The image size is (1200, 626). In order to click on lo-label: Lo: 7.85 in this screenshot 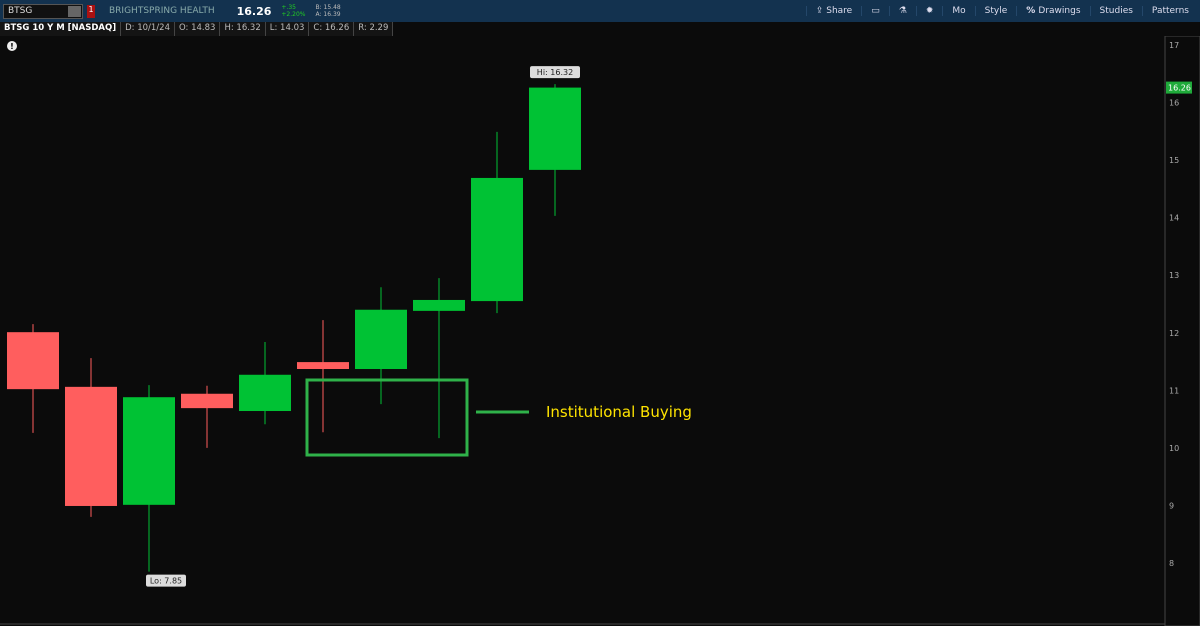, I will do `click(166, 581)`.